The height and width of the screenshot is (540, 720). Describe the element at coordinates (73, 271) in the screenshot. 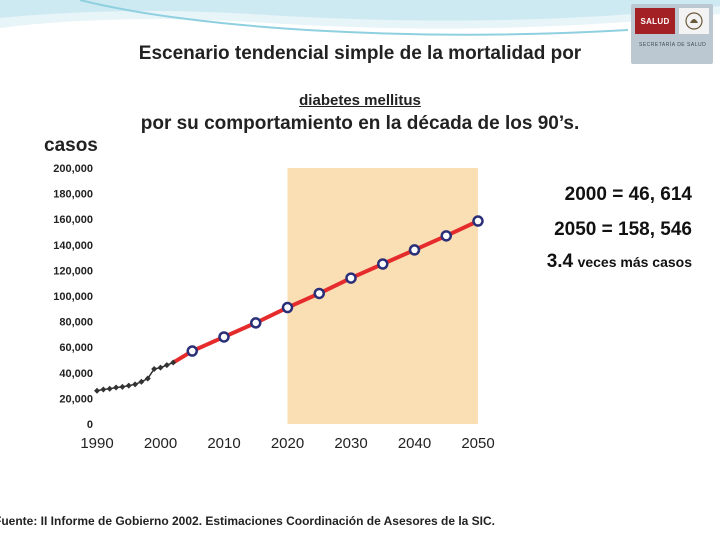

I see `y-tick-label: 120,000` at that location.